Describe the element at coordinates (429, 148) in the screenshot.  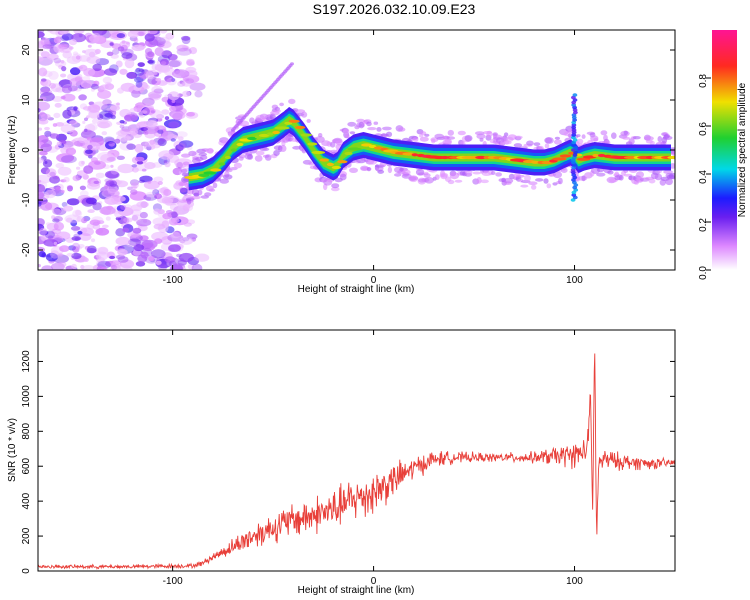
I see `ridge-band` at that location.